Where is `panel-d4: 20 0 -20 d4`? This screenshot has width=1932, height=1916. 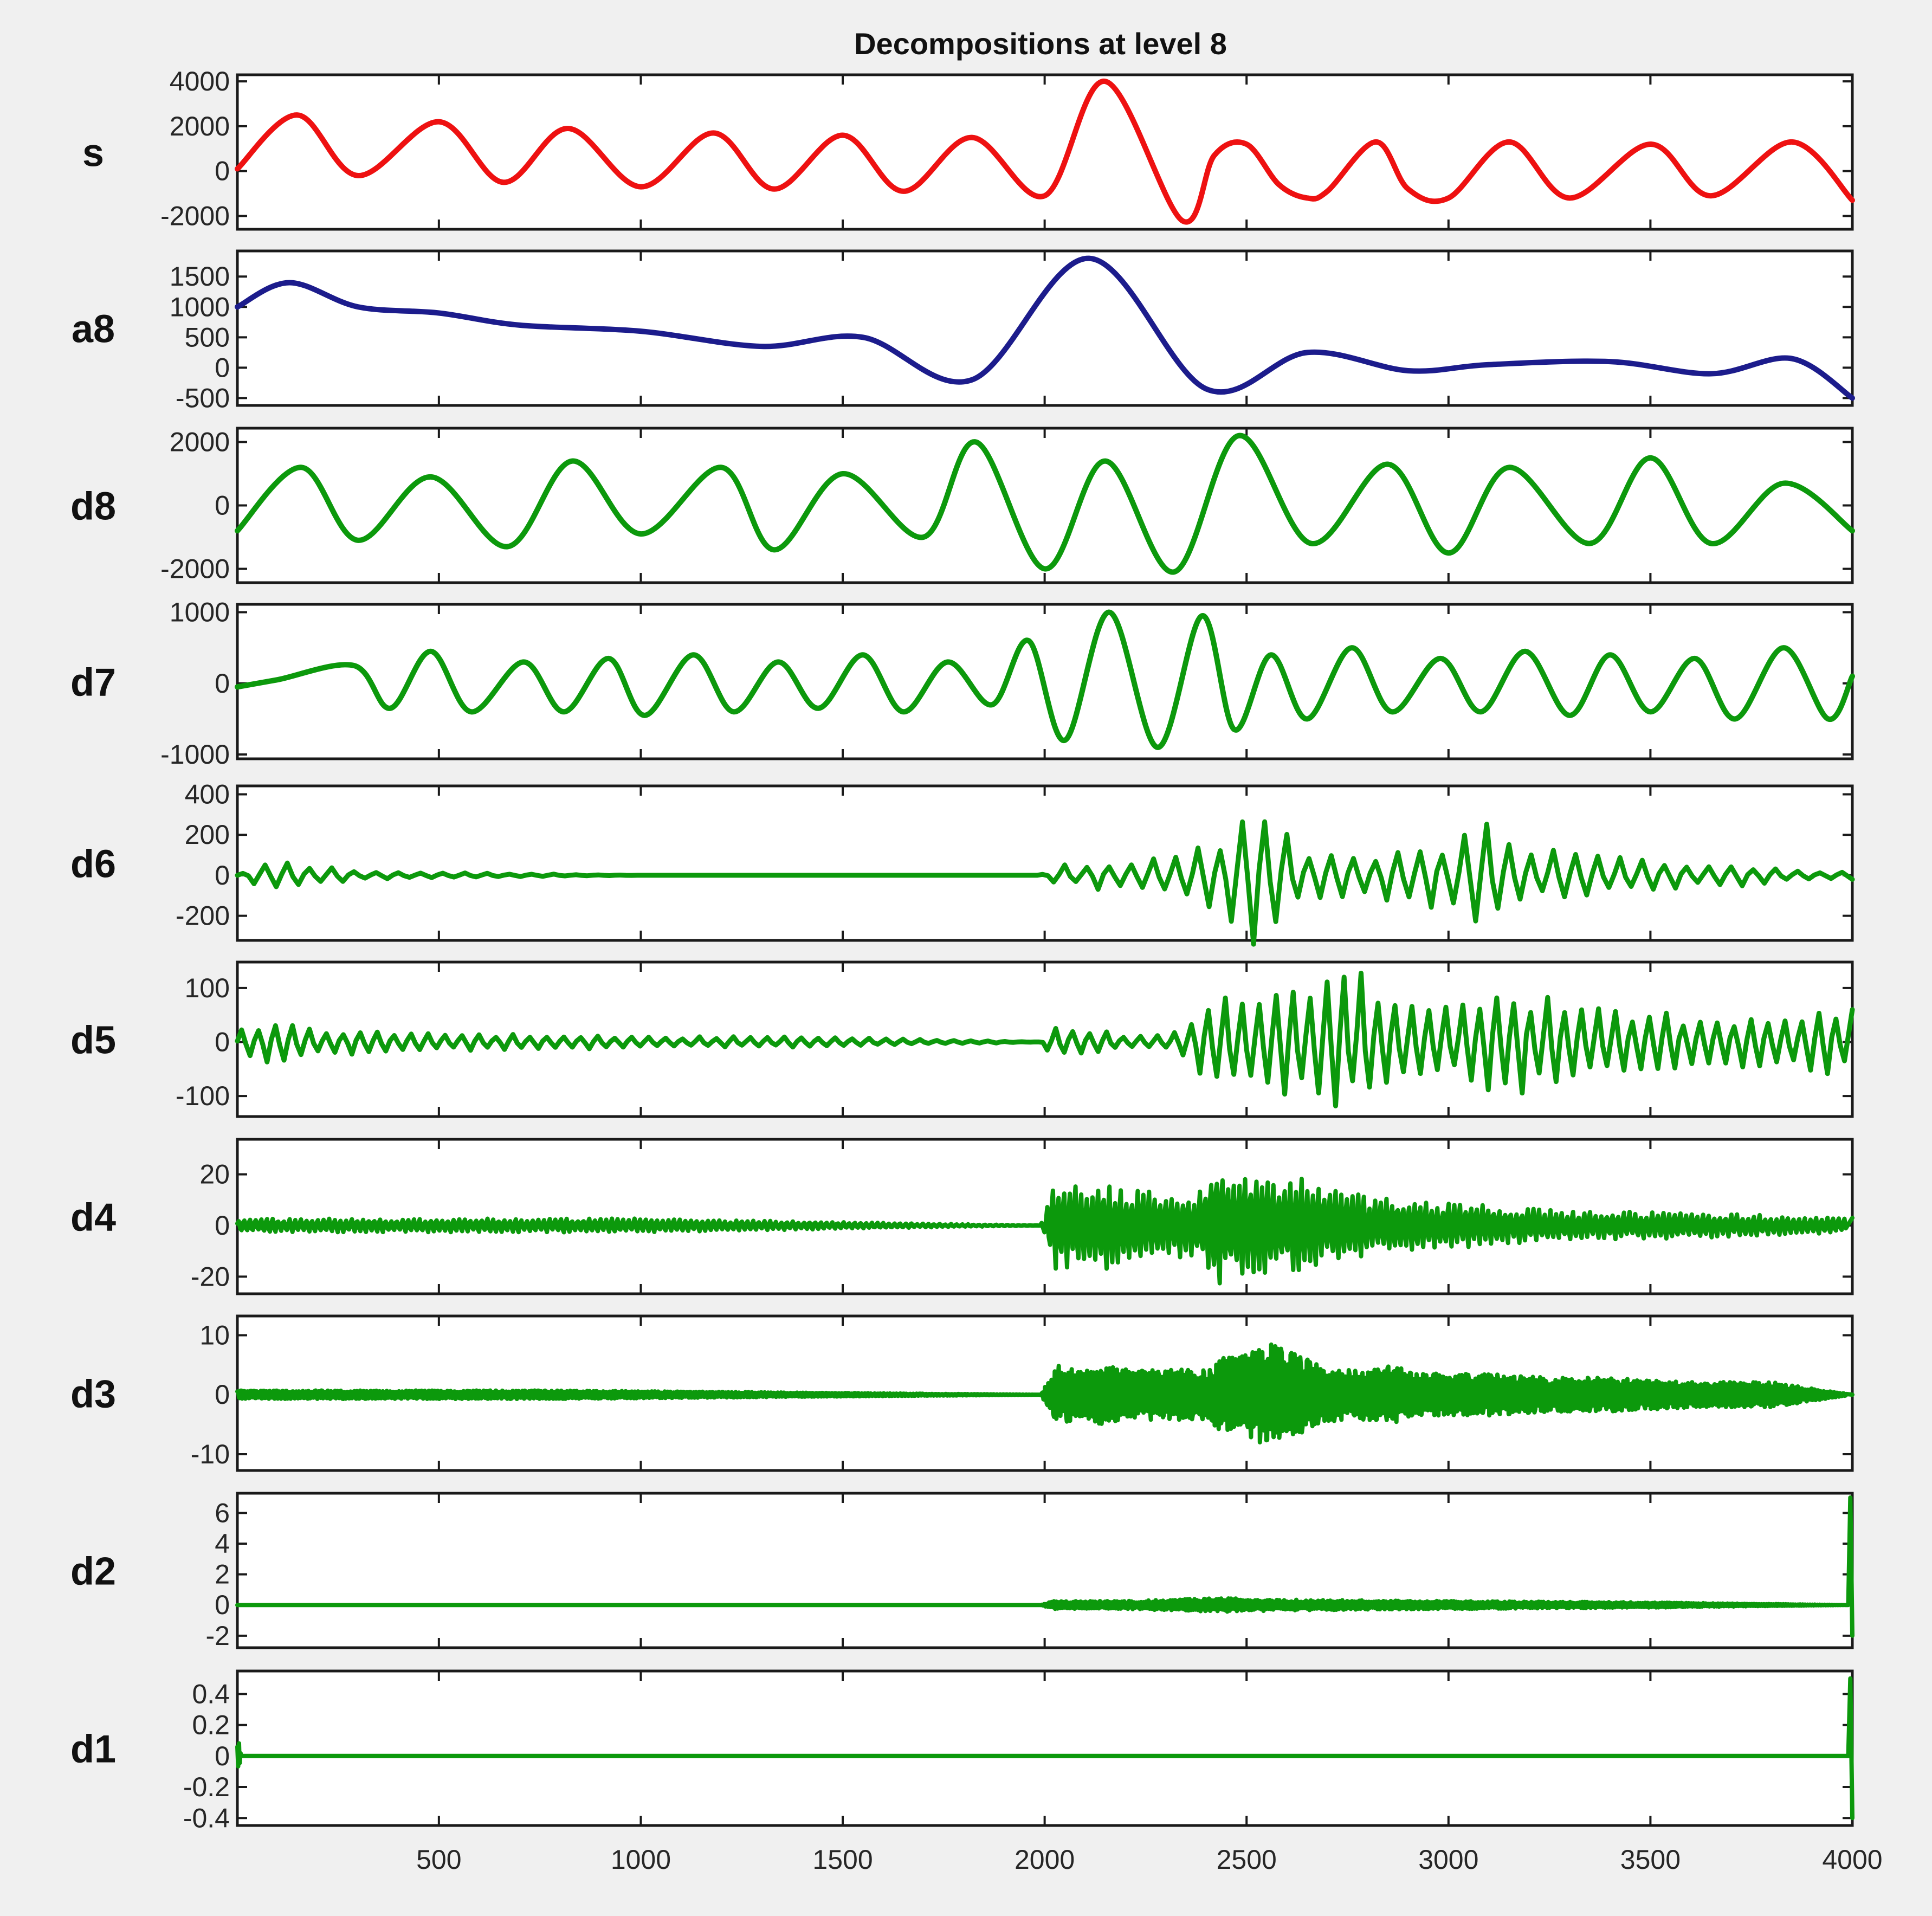
panel-d4: 20 0 -20 d4 is located at coordinates (963, 1216).